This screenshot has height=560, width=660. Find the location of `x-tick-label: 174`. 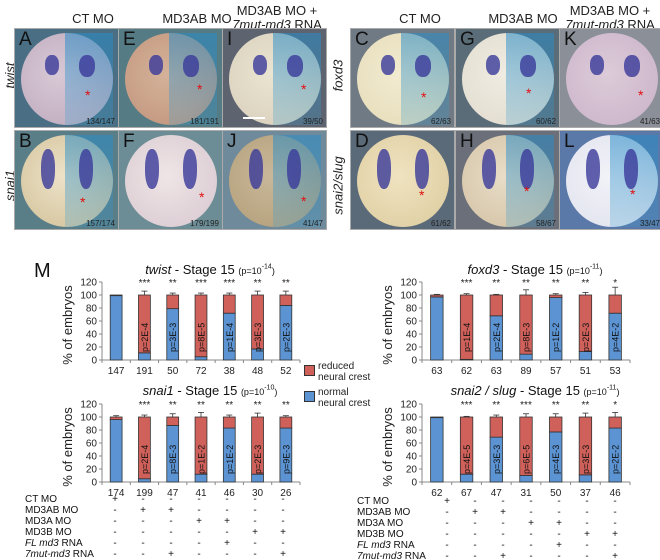

x-tick-label: 174 is located at coordinates (116, 493).